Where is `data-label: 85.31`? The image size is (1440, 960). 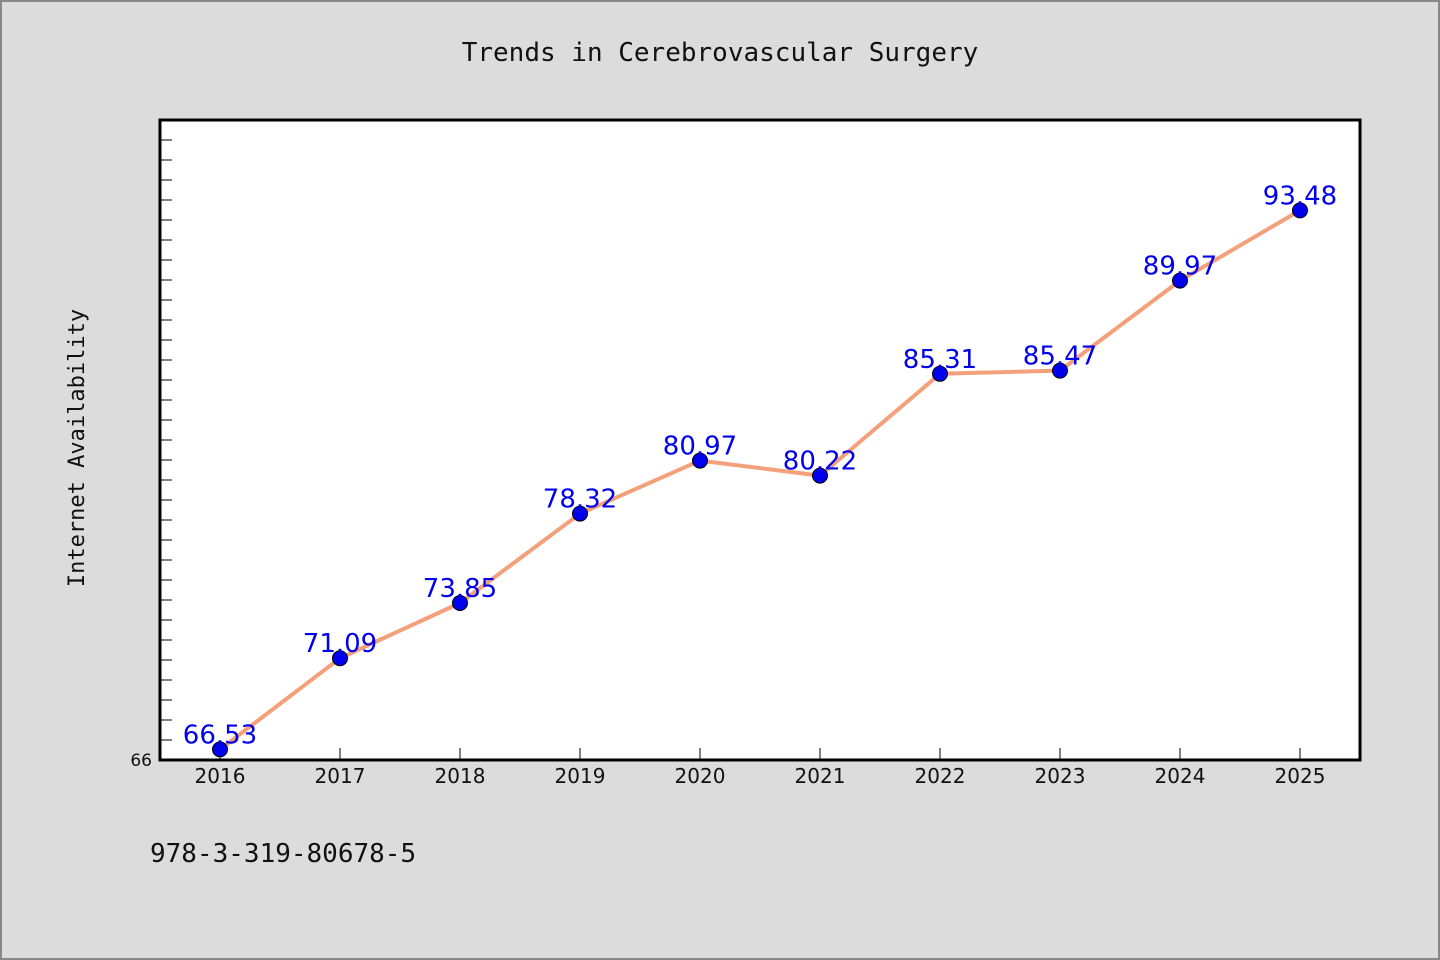 data-label: 85.31 is located at coordinates (940, 360).